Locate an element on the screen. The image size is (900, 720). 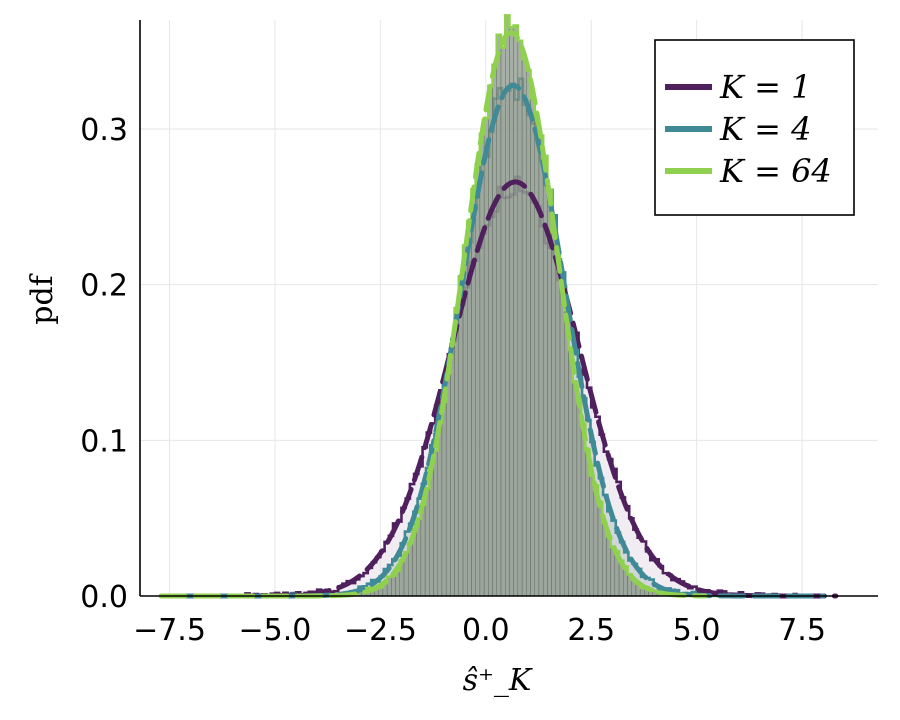
x-axis-title: ŝ⁺_K is located at coordinates (498, 680).